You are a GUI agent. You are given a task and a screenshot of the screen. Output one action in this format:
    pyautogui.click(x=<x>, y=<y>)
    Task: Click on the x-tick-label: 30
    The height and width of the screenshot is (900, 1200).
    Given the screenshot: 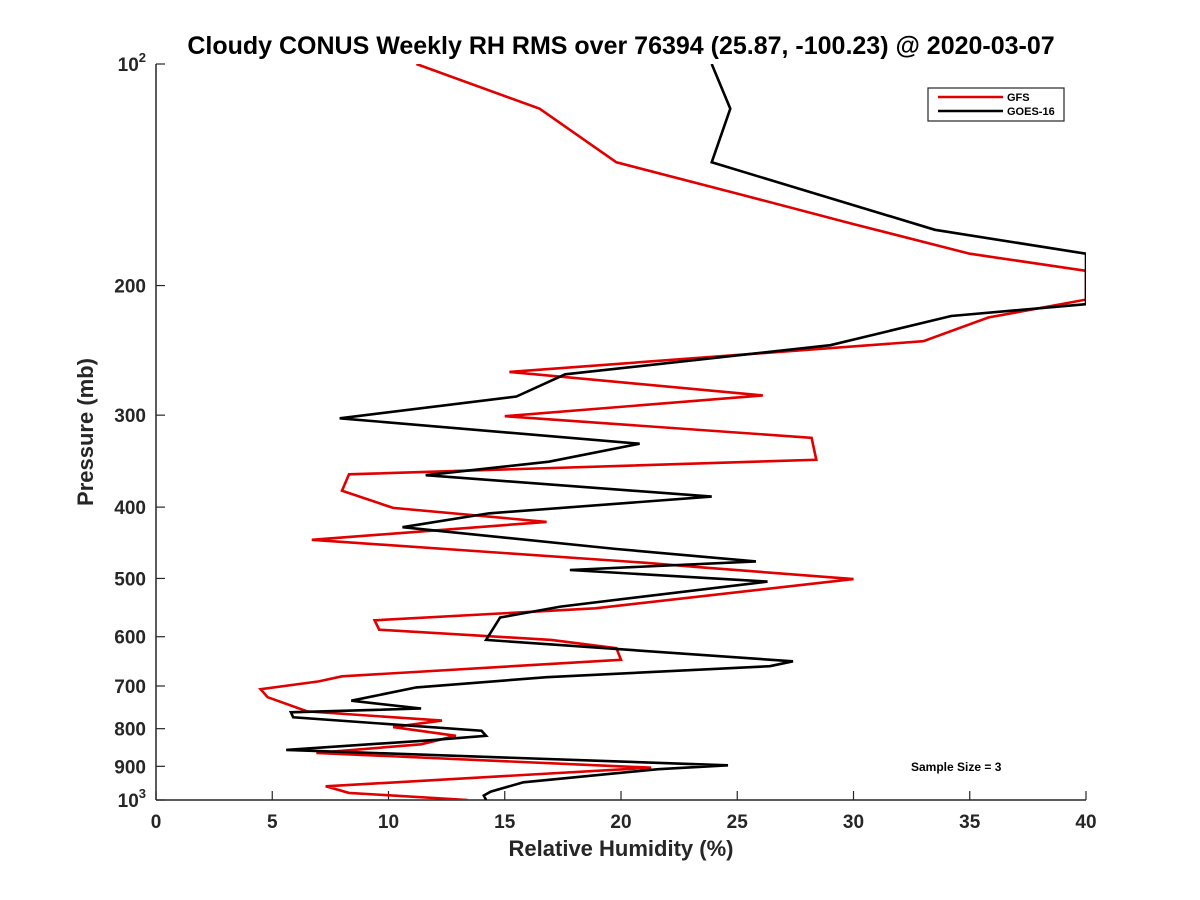 What is the action you would take?
    pyautogui.click(x=853, y=822)
    